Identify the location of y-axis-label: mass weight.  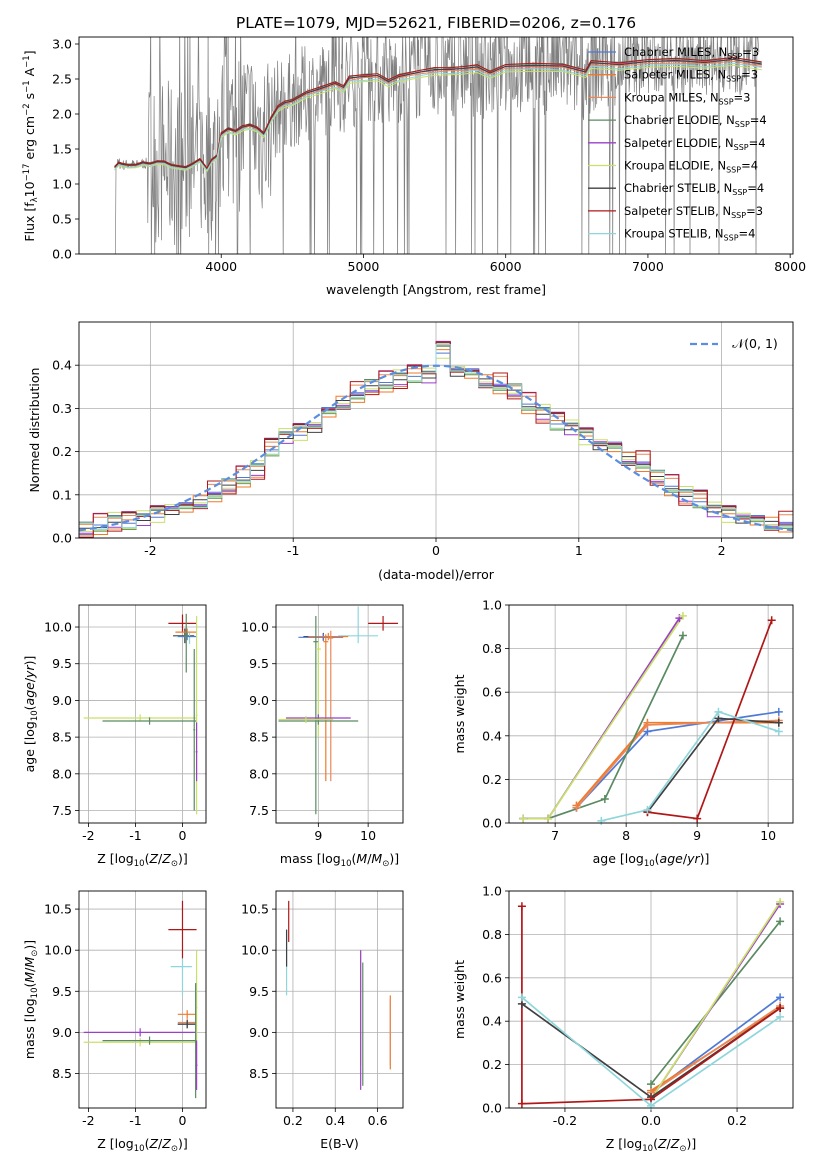
(459, 713).